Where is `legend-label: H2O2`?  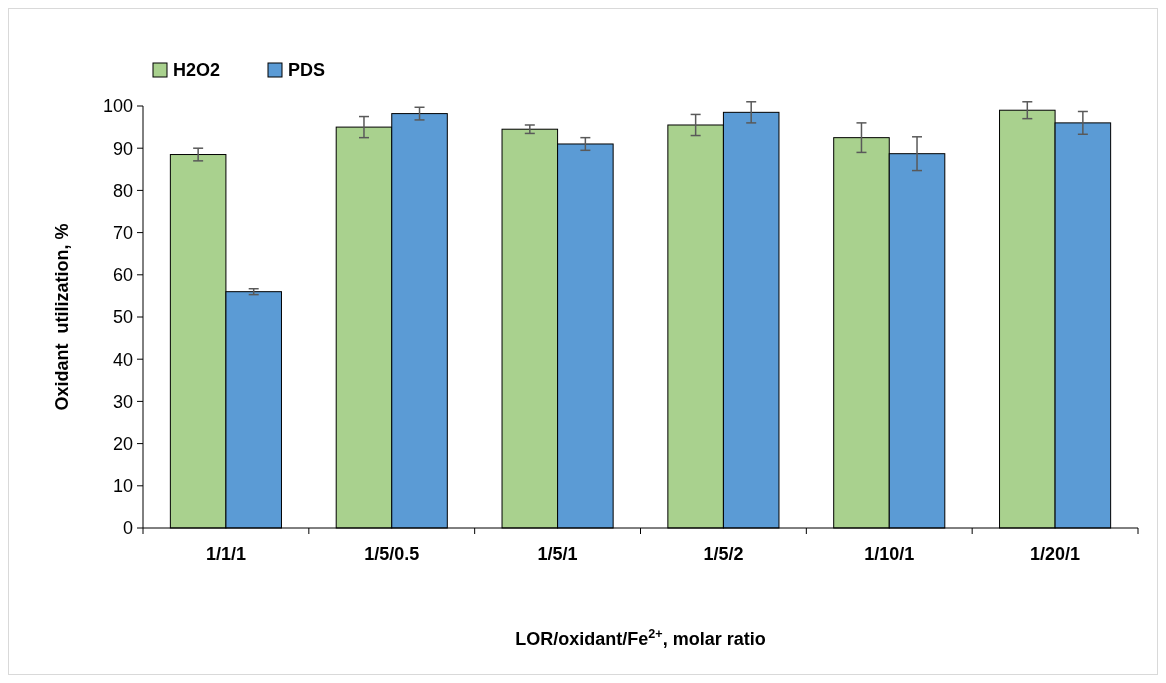
legend-label: H2O2 is located at coordinates (197, 70).